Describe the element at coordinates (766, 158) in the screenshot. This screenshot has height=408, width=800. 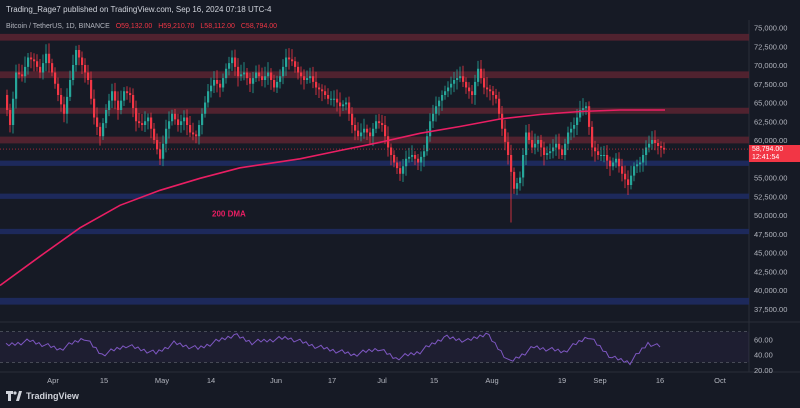
I see `candle-countdown: 12:41:54` at that location.